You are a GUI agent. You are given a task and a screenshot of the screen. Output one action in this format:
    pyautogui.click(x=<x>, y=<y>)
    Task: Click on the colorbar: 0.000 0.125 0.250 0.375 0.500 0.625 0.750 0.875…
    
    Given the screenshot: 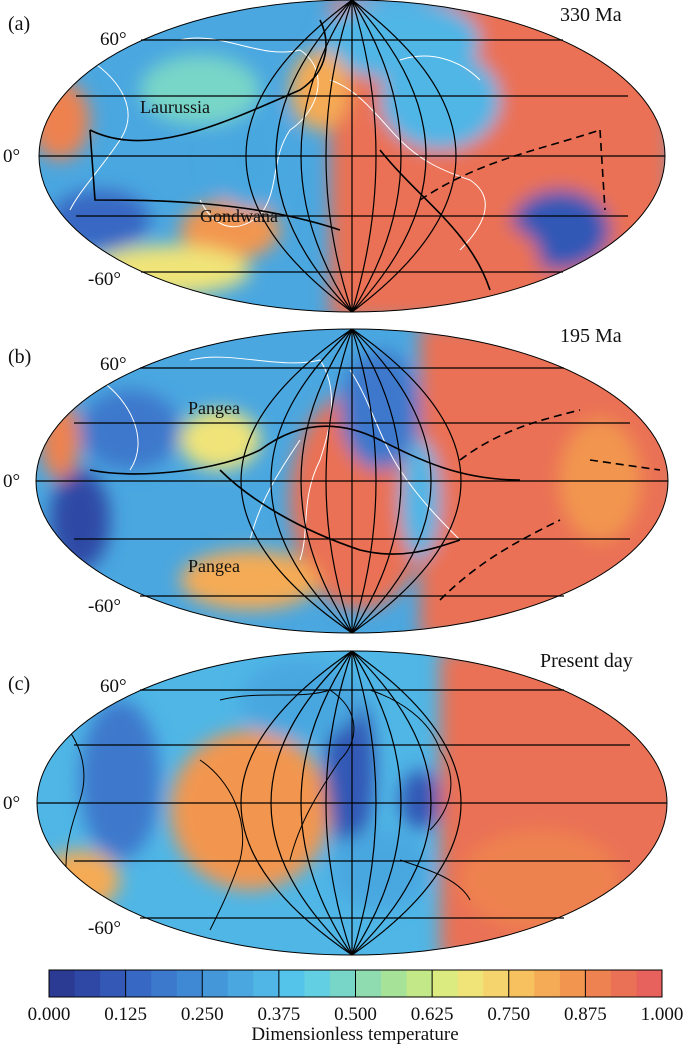 What is the action you would take?
    pyautogui.click(x=356, y=1007)
    